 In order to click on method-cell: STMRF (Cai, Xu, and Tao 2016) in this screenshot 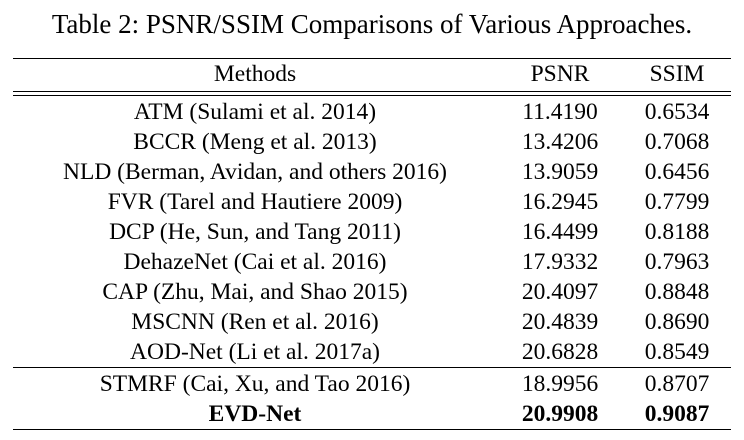, I will do `click(255, 383)`.